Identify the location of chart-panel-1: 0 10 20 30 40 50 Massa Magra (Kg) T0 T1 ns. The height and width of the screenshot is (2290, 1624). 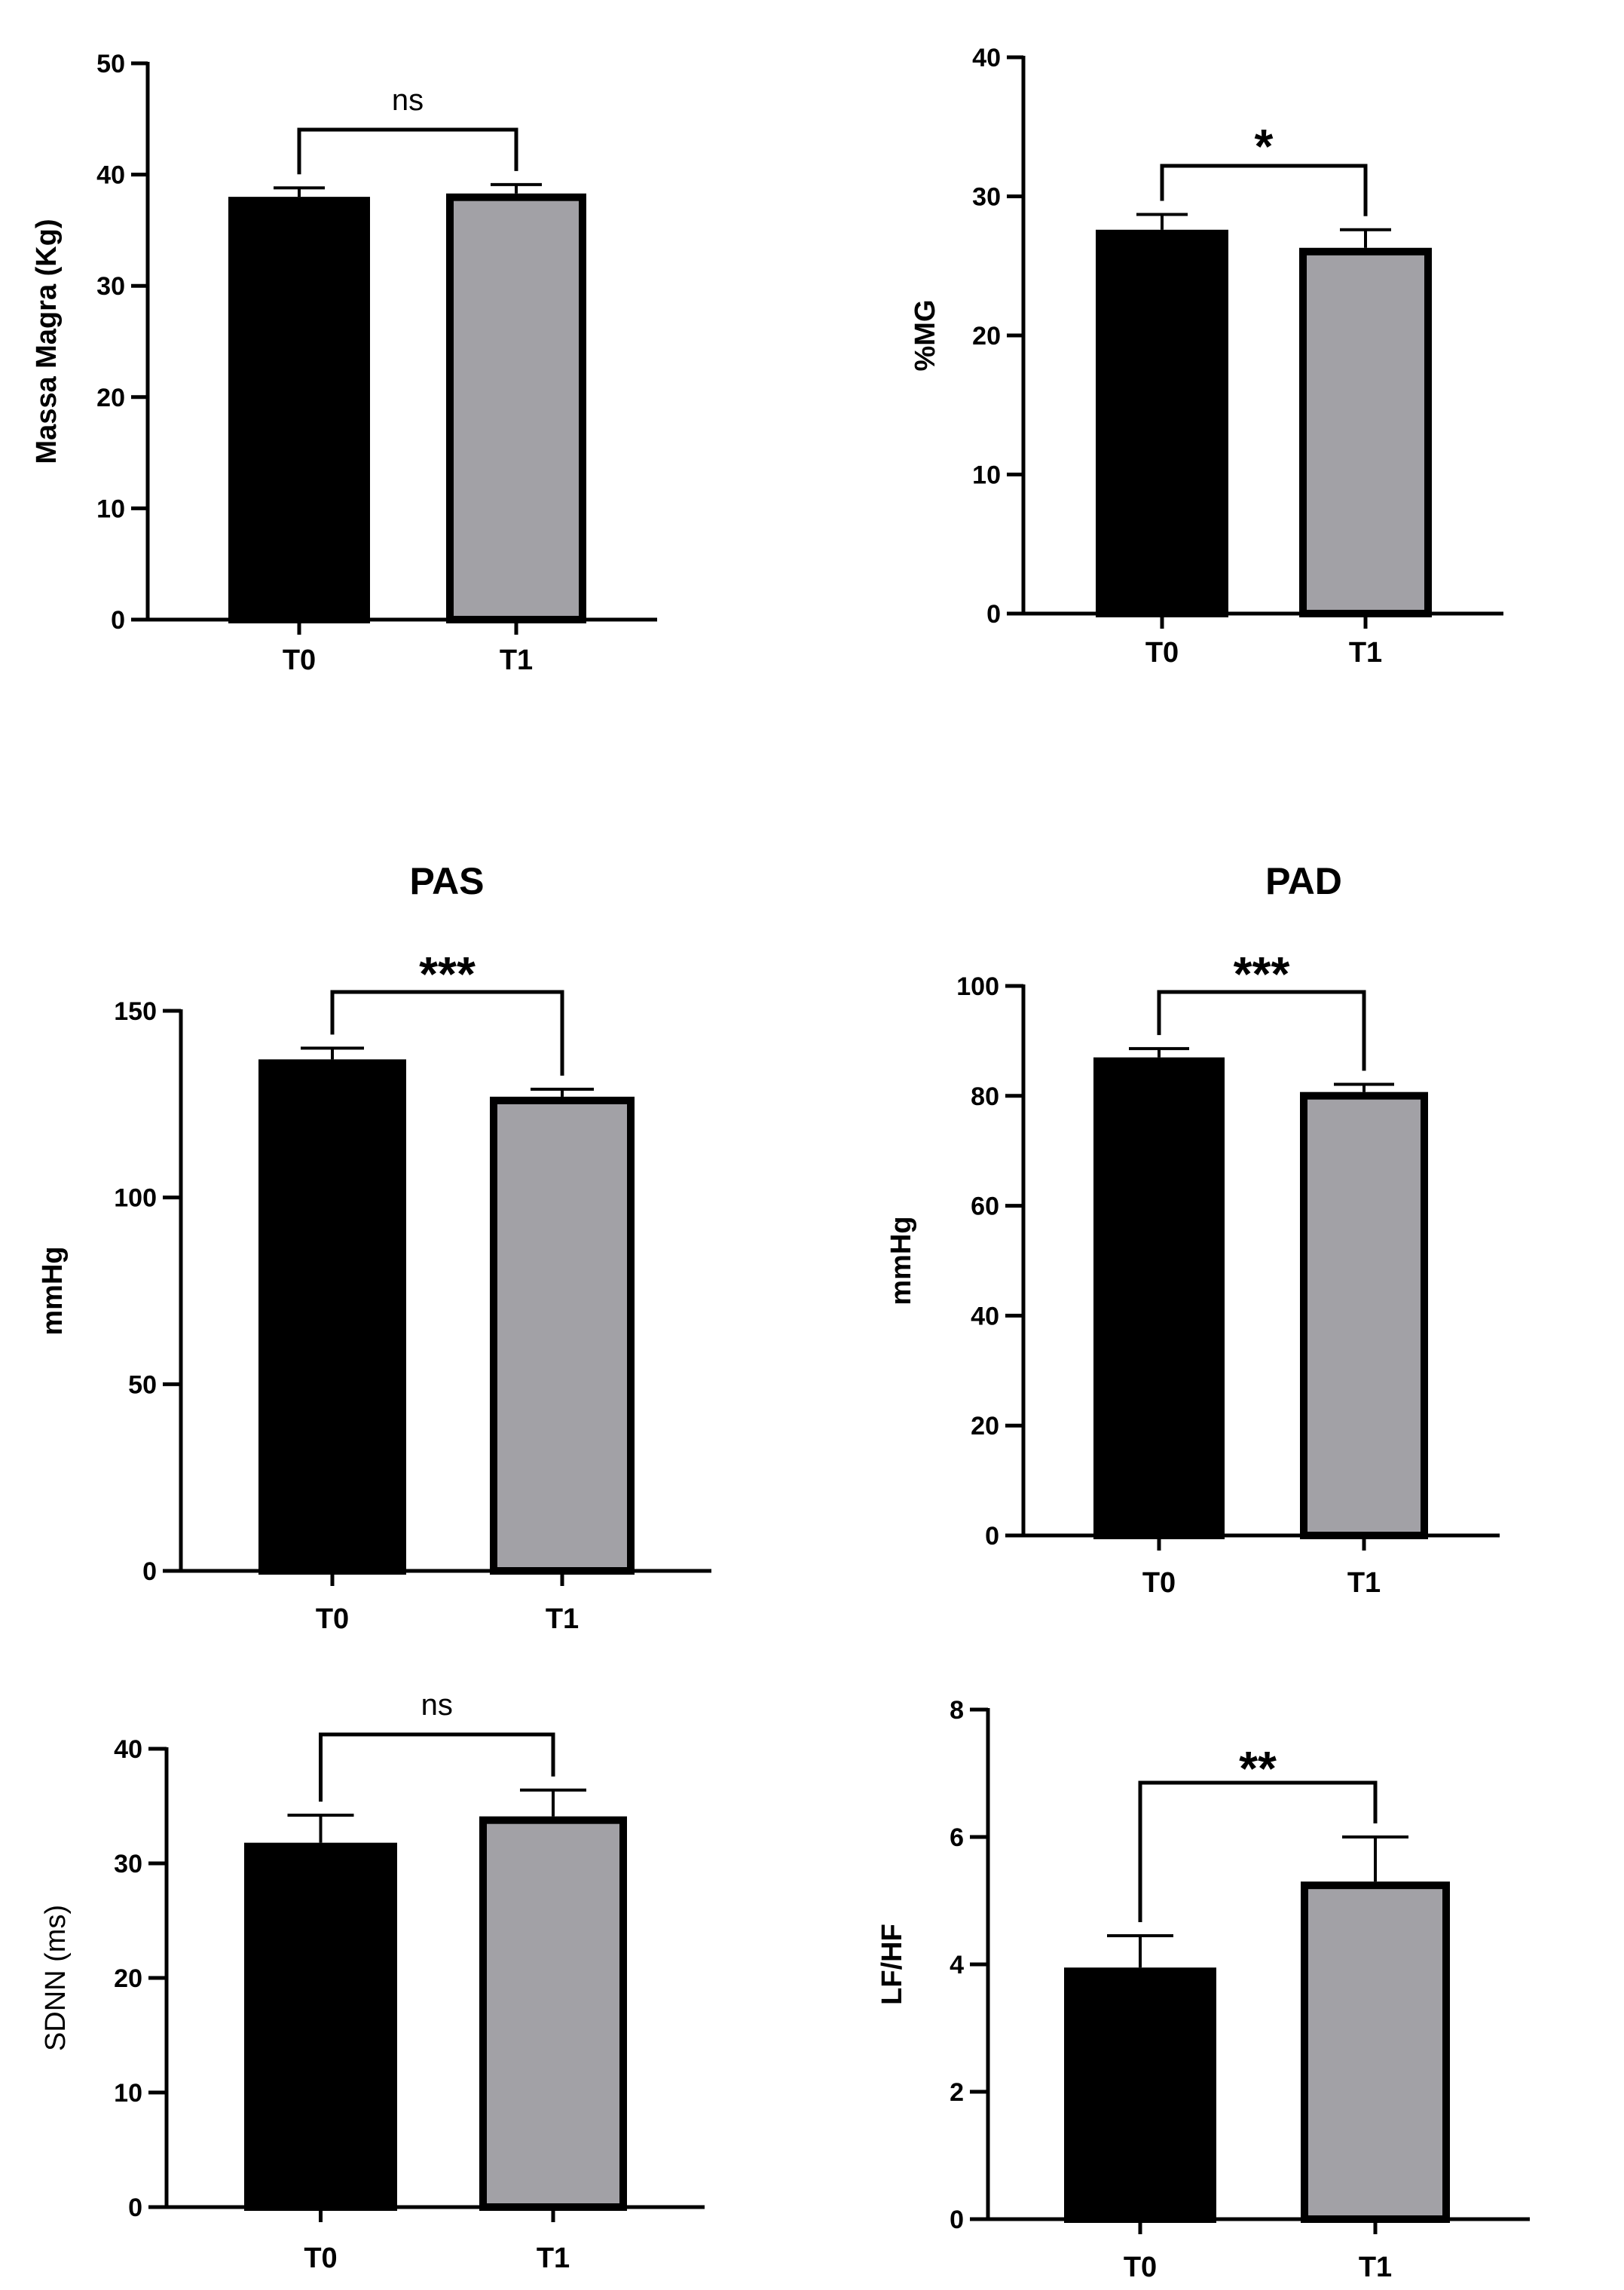
(344, 363).